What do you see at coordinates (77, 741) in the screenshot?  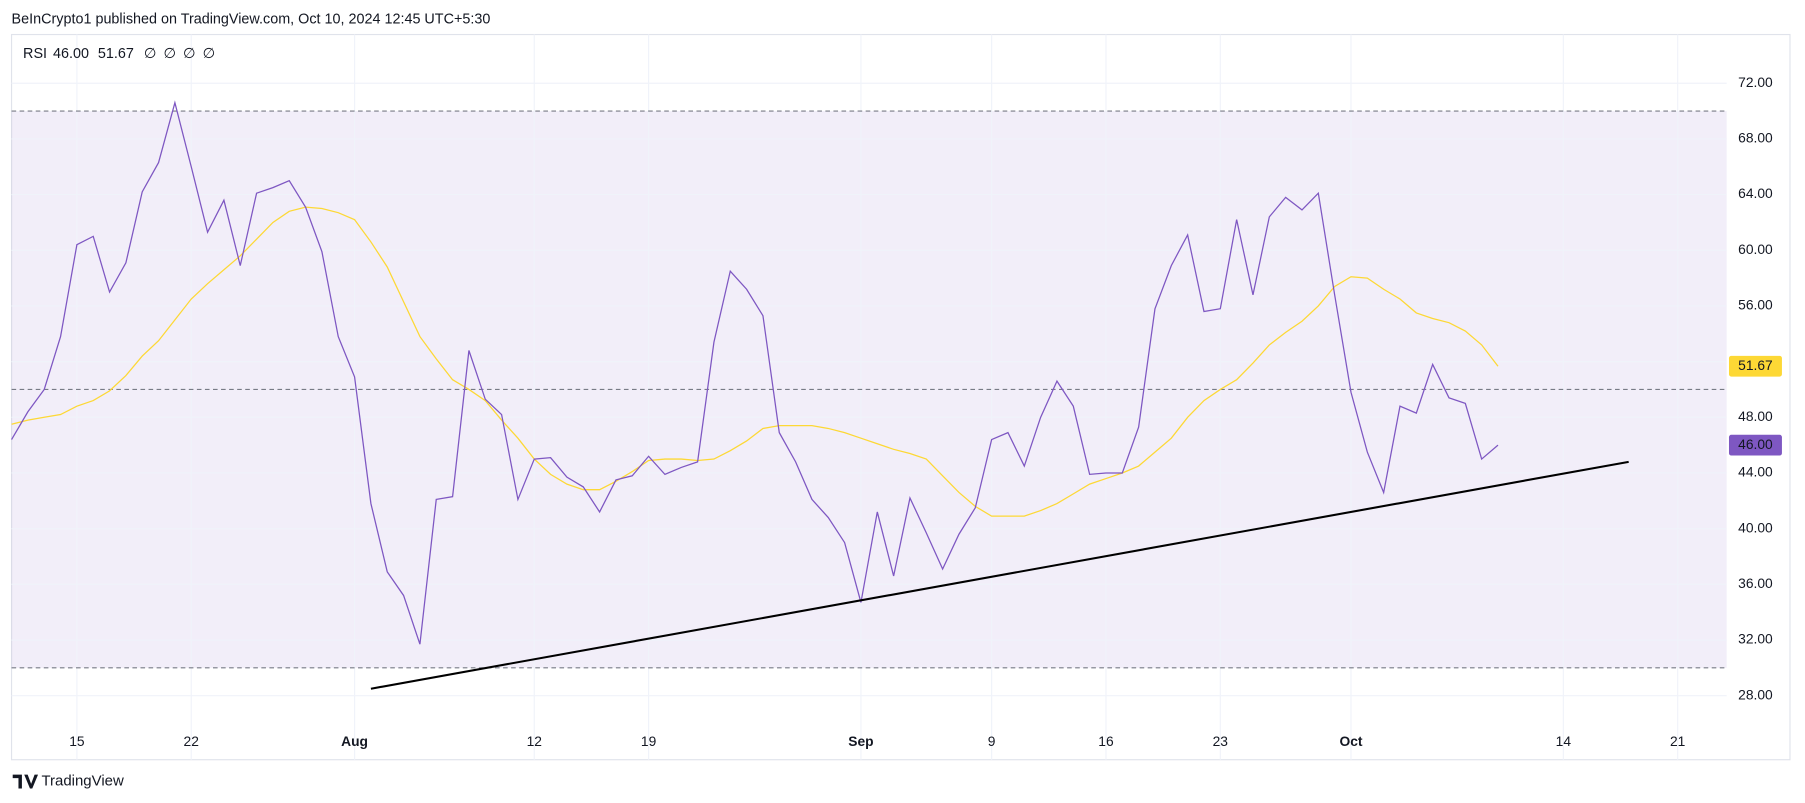 I see `x-tick-label: 15` at bounding box center [77, 741].